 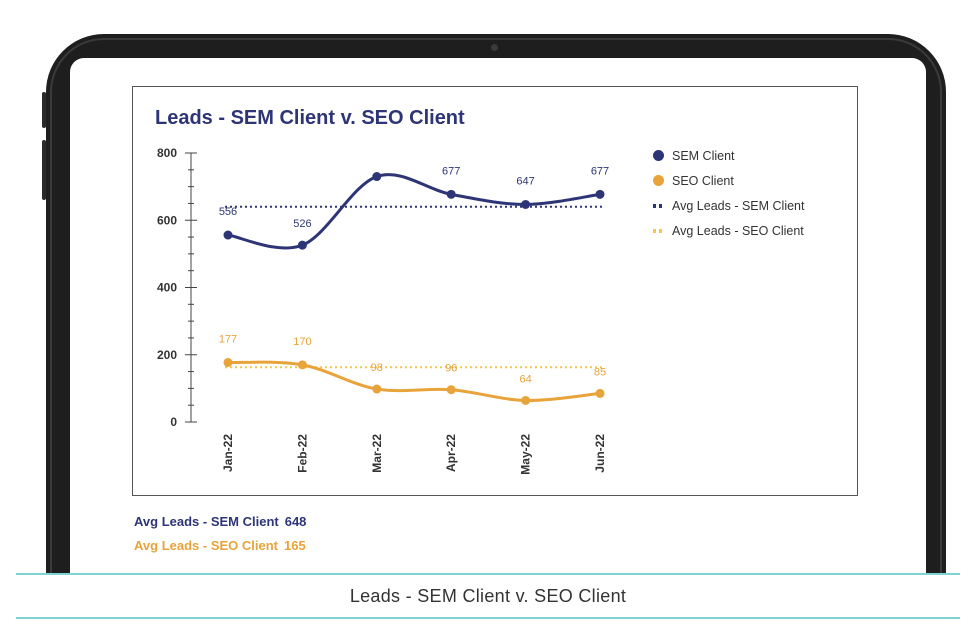 I want to click on y-tick-label: 0, so click(x=173, y=422).